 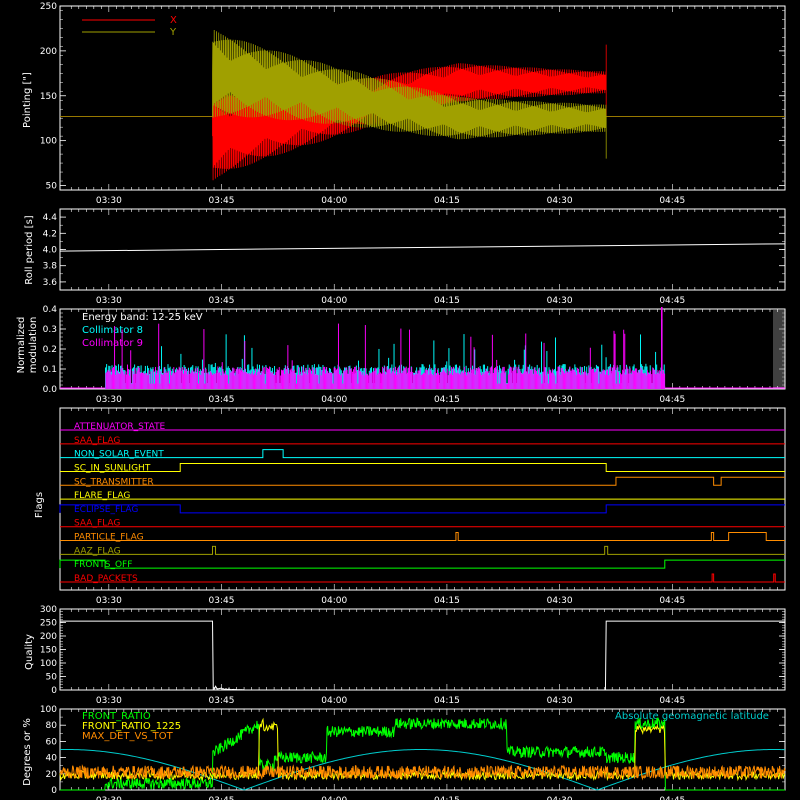 What do you see at coordinates (334, 701) in the screenshot?
I see `quality-xtick-label: 04:00` at bounding box center [334, 701].